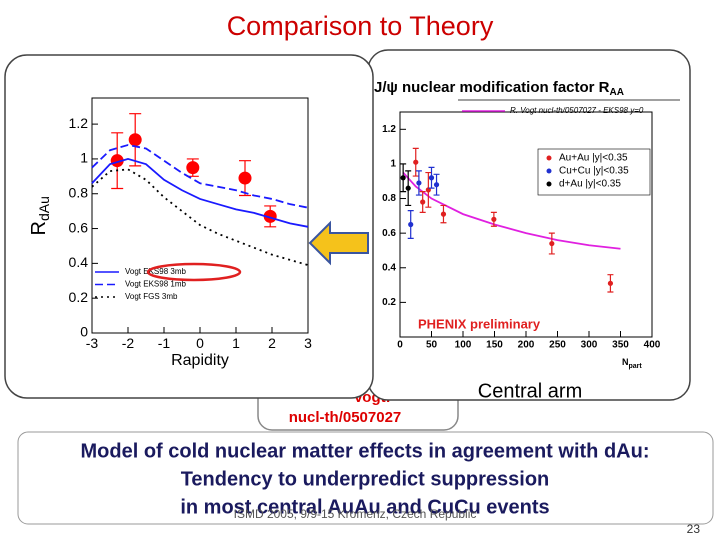 The width and height of the screenshot is (720, 540). I want to click on legend-label: d+Au |y|<0.35, so click(590, 184).